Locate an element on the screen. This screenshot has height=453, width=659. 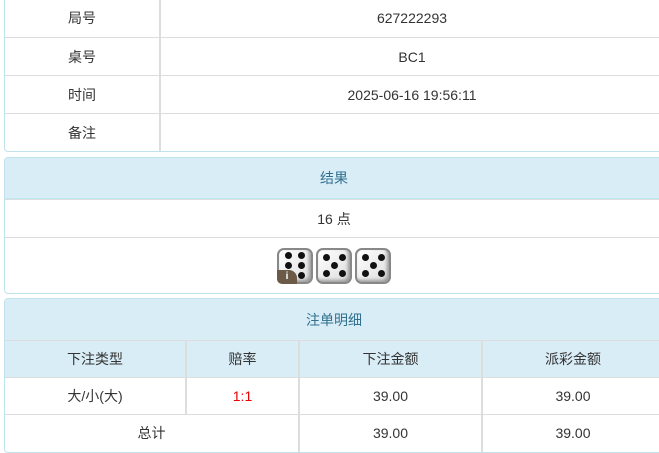
odds: 1:1 is located at coordinates (242, 396).